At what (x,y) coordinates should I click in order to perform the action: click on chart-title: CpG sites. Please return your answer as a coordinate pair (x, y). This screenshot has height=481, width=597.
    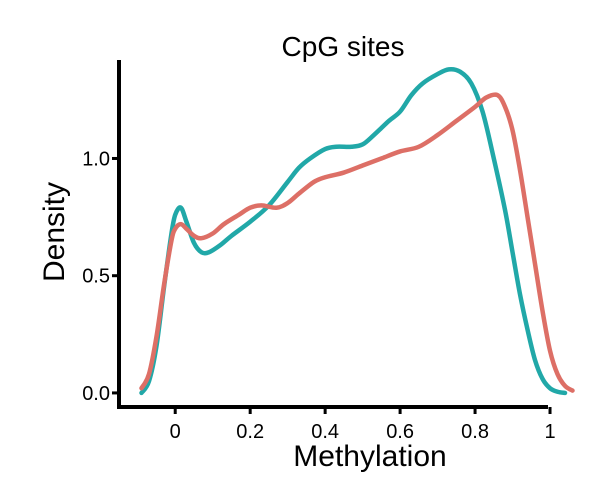
    Looking at the image, I should click on (343, 46).